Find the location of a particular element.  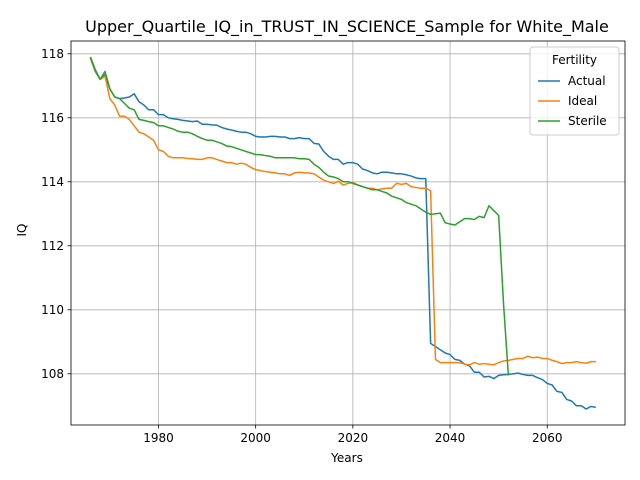

legend-label-ideal: Ideal is located at coordinates (582, 101).